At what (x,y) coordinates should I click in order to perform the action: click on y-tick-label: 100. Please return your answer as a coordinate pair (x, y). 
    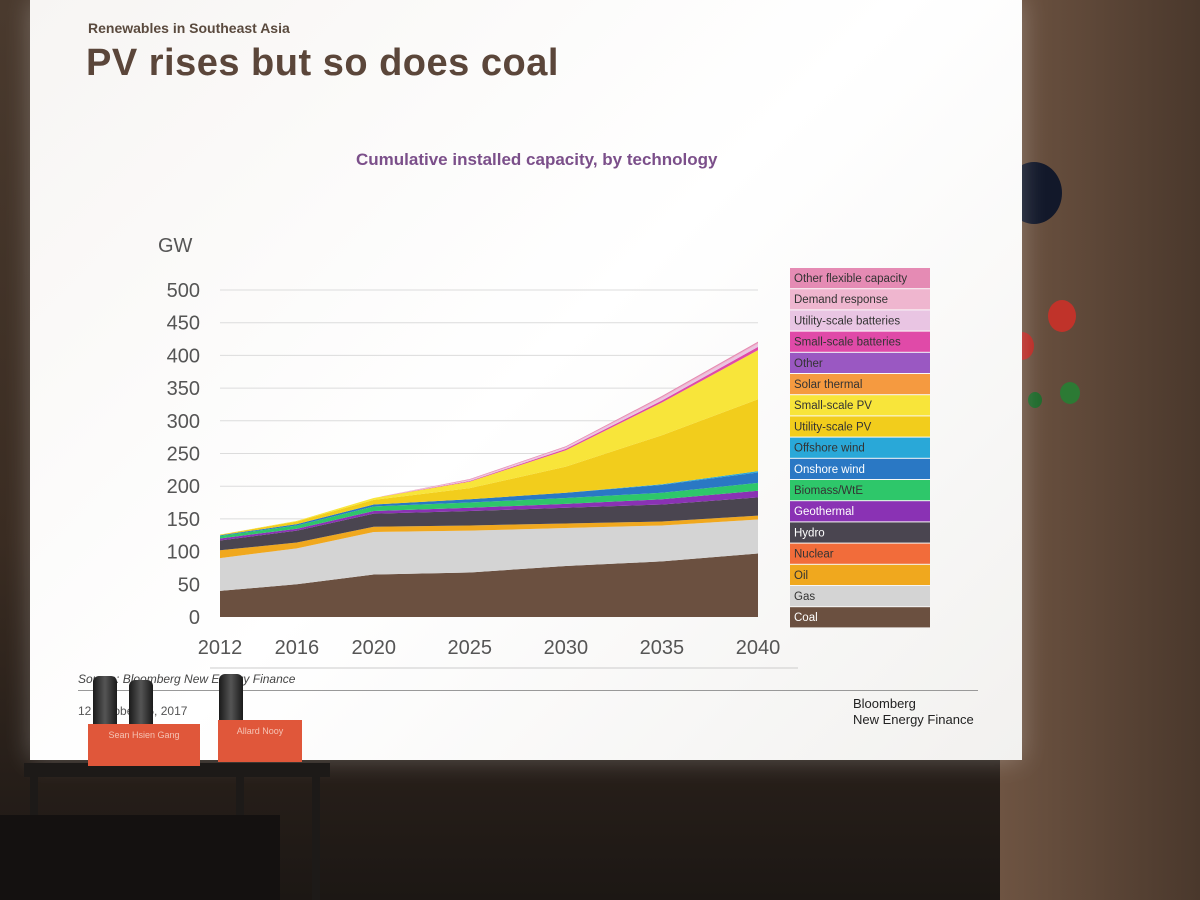
    Looking at the image, I should click on (183, 553).